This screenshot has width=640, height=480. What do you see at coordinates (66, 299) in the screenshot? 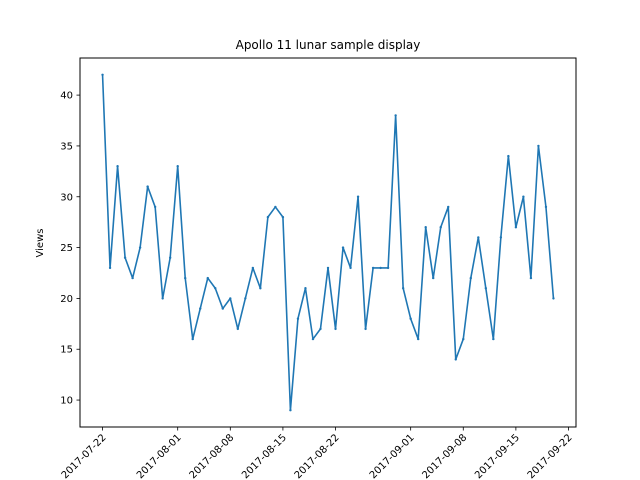
I see `y-tick-label: 20` at bounding box center [66, 299].